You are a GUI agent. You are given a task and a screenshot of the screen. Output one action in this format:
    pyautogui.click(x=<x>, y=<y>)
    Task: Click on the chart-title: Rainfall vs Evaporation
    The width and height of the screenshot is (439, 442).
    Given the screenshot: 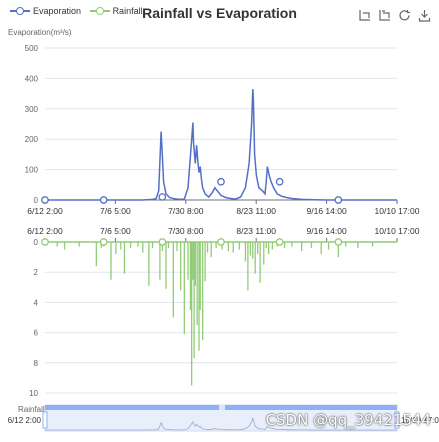 What is the action you would take?
    pyautogui.click(x=219, y=13)
    